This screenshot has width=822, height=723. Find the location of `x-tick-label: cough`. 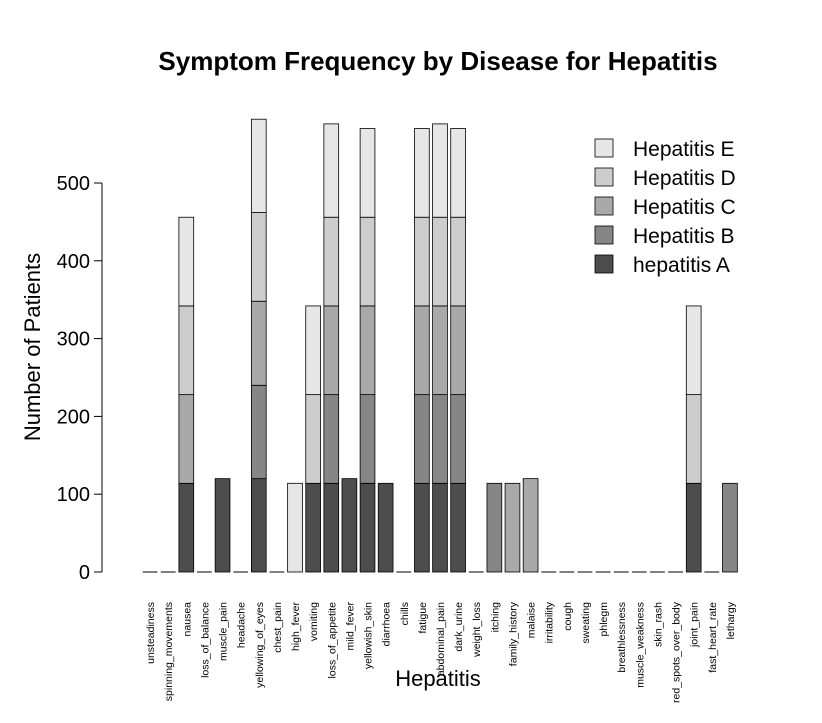

x-tick-label: cough is located at coordinates (568, 616).